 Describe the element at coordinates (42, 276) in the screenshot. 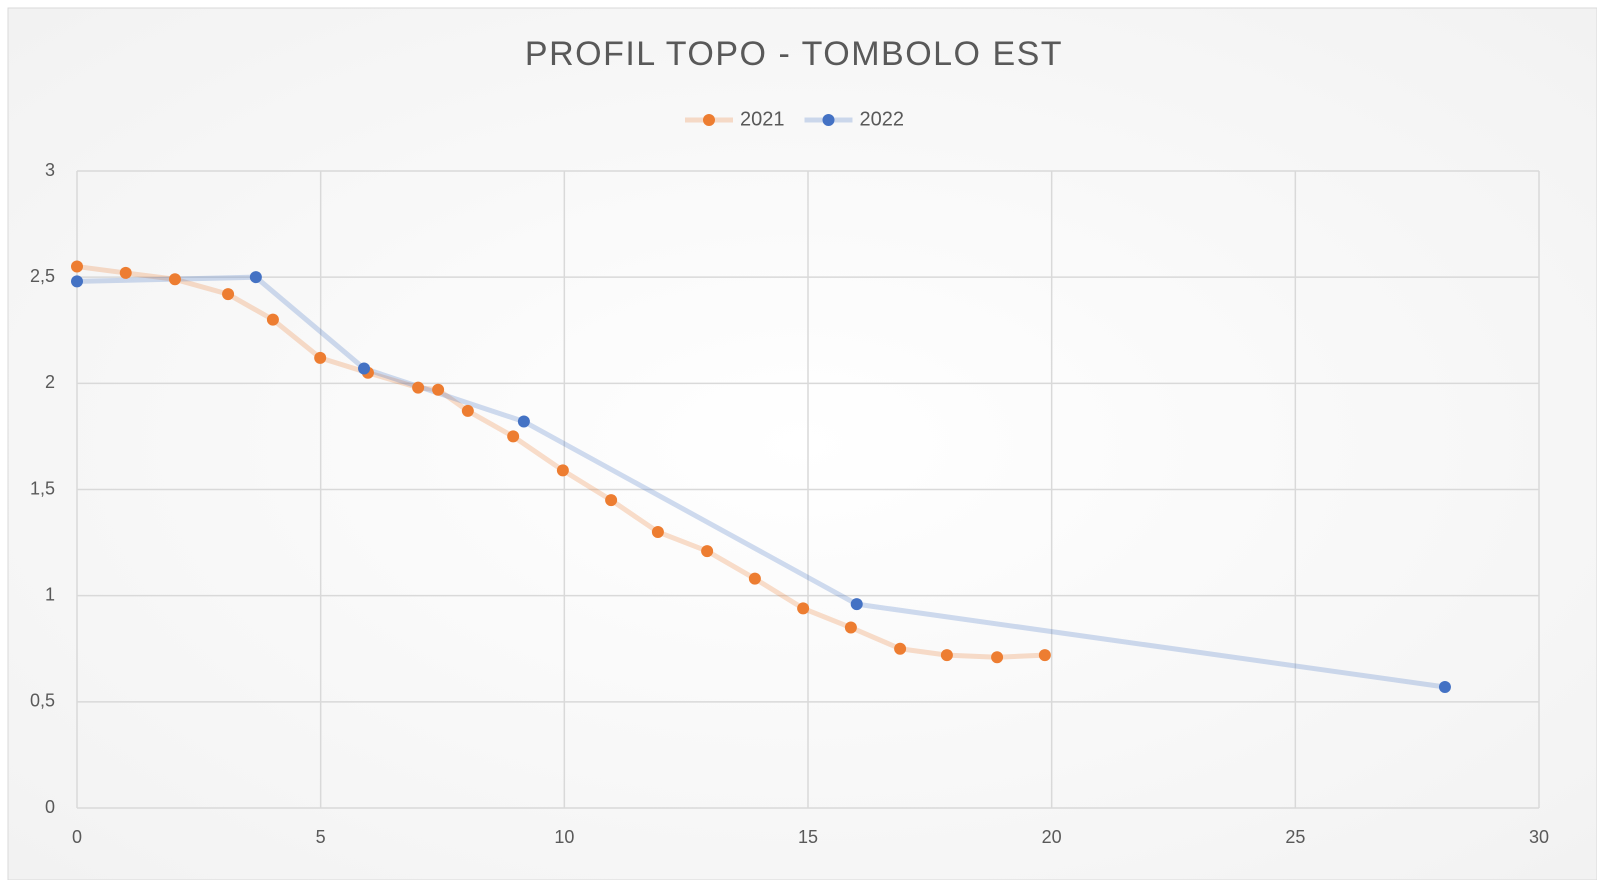

I see `y-tick-label: 2,5` at that location.